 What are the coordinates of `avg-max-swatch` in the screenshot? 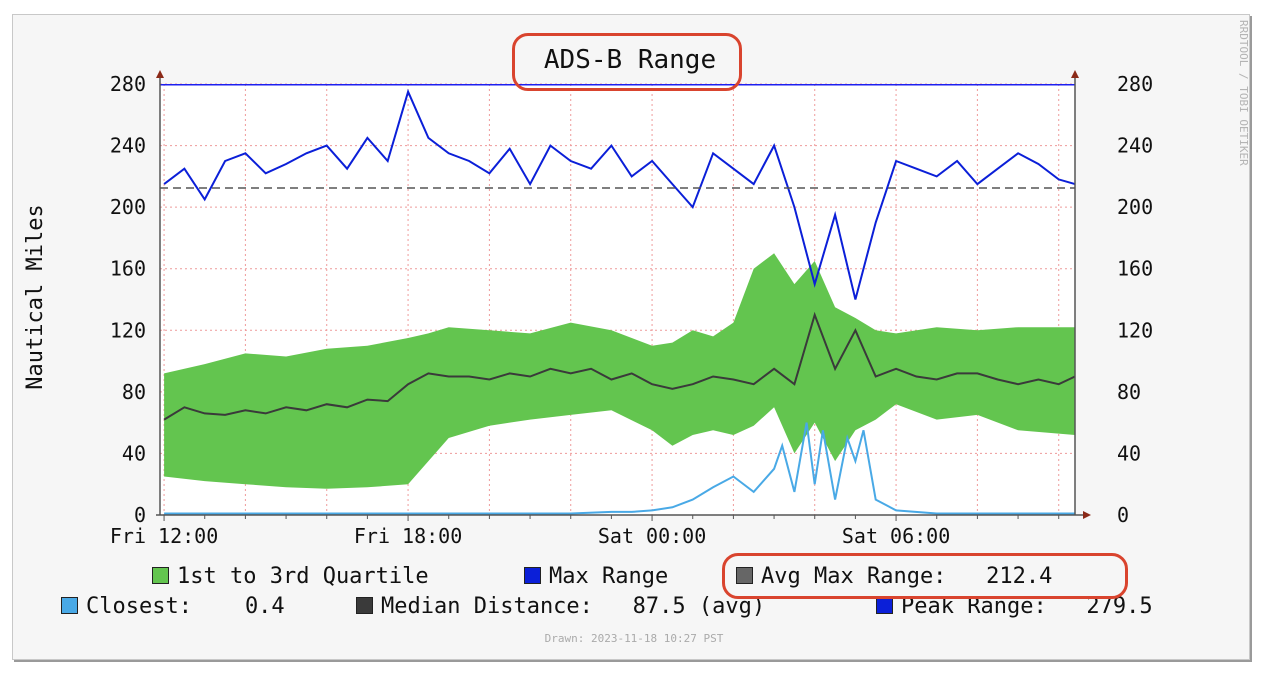 It's located at (744, 575).